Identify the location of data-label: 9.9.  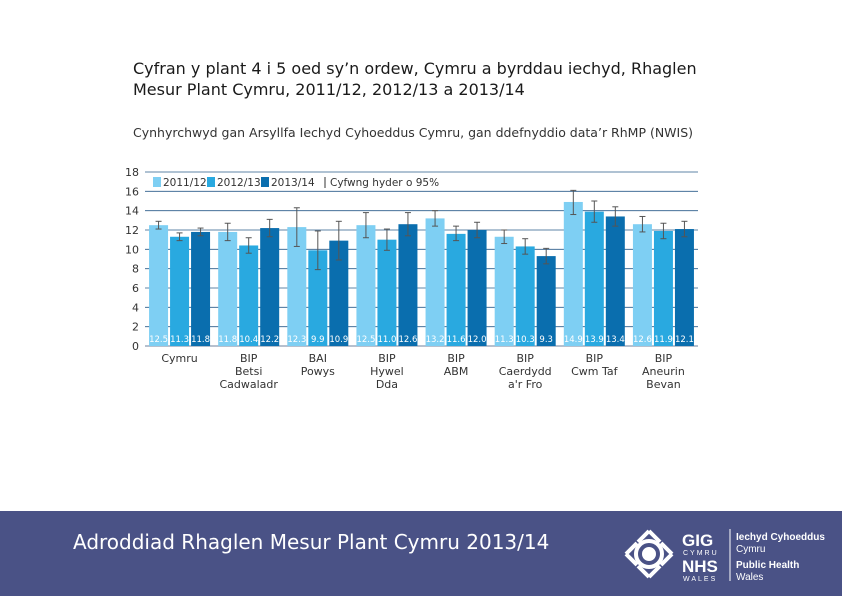
(318, 340).